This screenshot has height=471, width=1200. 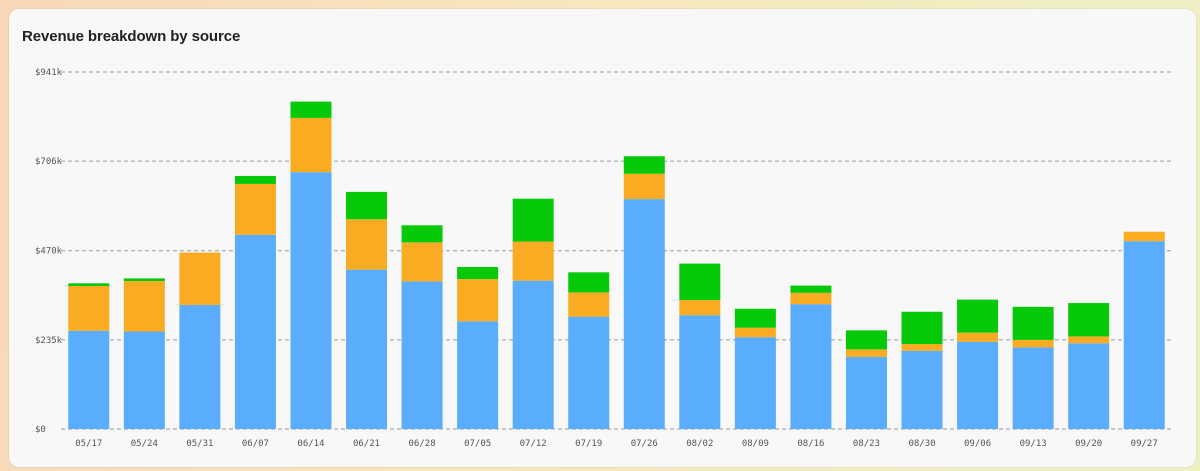 I want to click on x-tick-label: 07/12, so click(x=533, y=444).